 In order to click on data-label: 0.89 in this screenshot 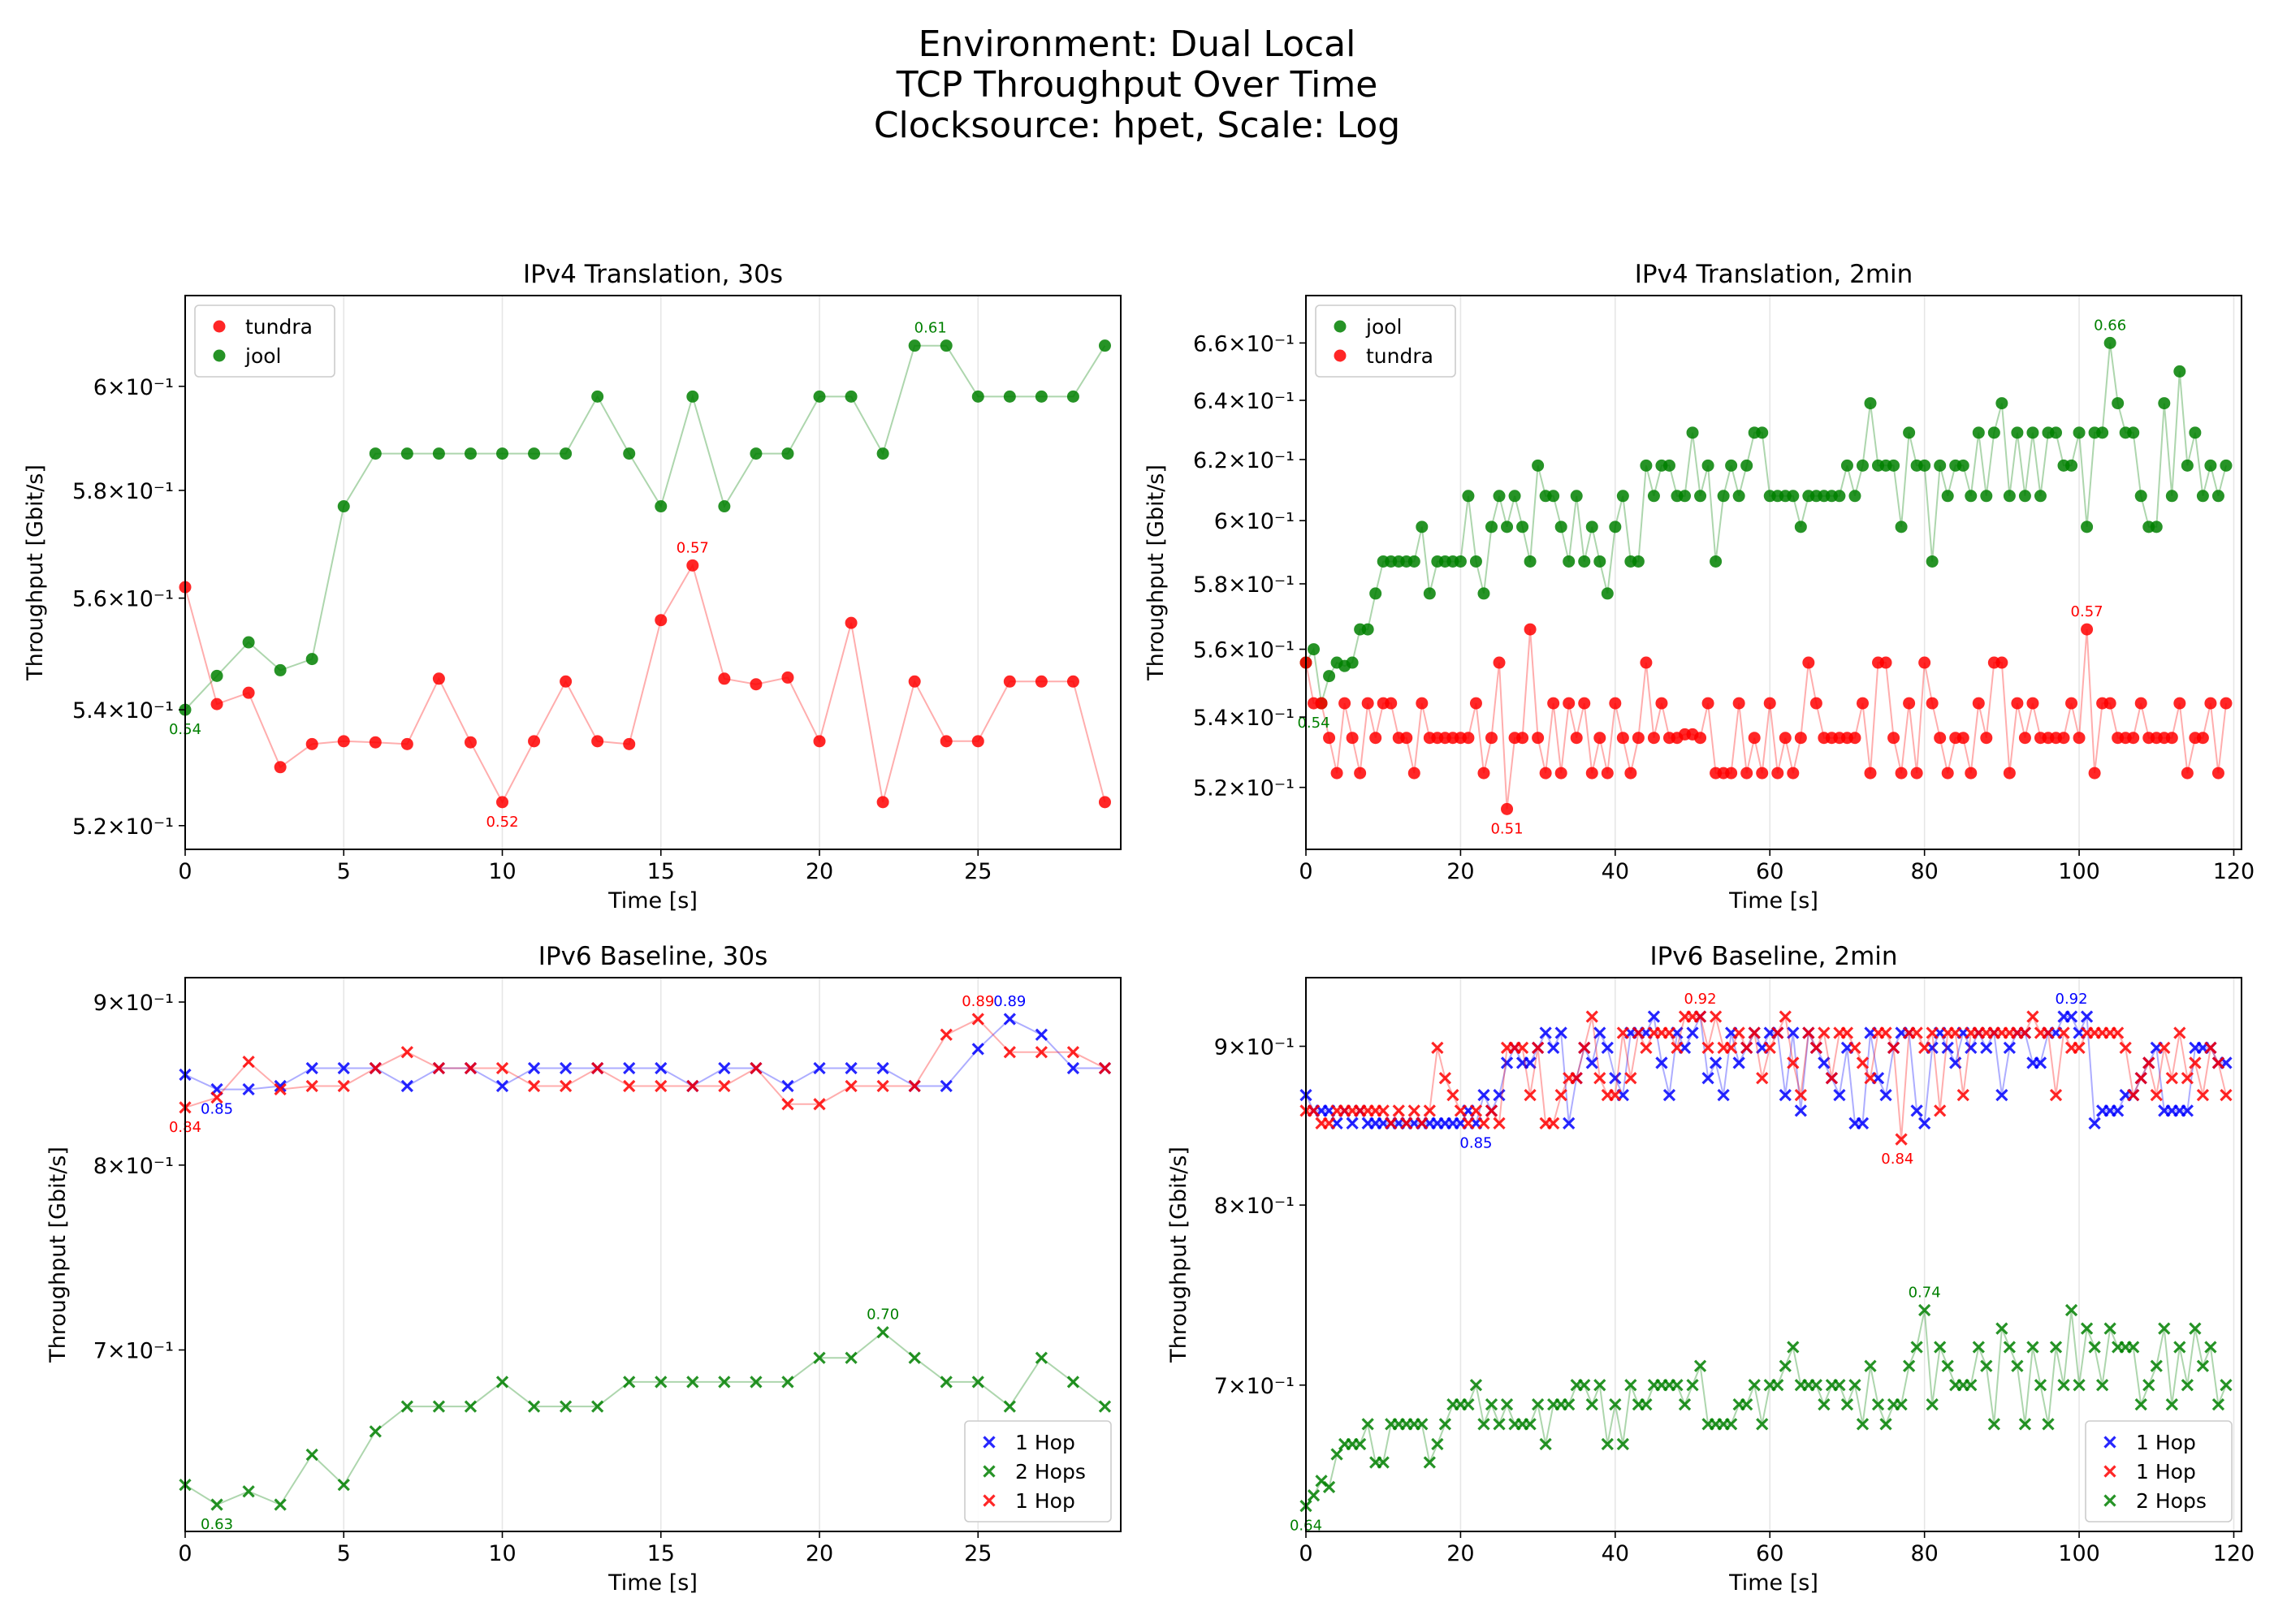, I will do `click(978, 1002)`.